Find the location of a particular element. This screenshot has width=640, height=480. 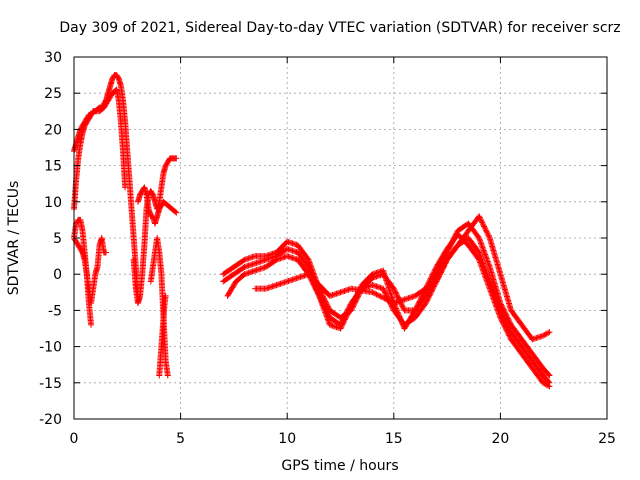

y-tick-label: -5 is located at coordinates (55, 311).